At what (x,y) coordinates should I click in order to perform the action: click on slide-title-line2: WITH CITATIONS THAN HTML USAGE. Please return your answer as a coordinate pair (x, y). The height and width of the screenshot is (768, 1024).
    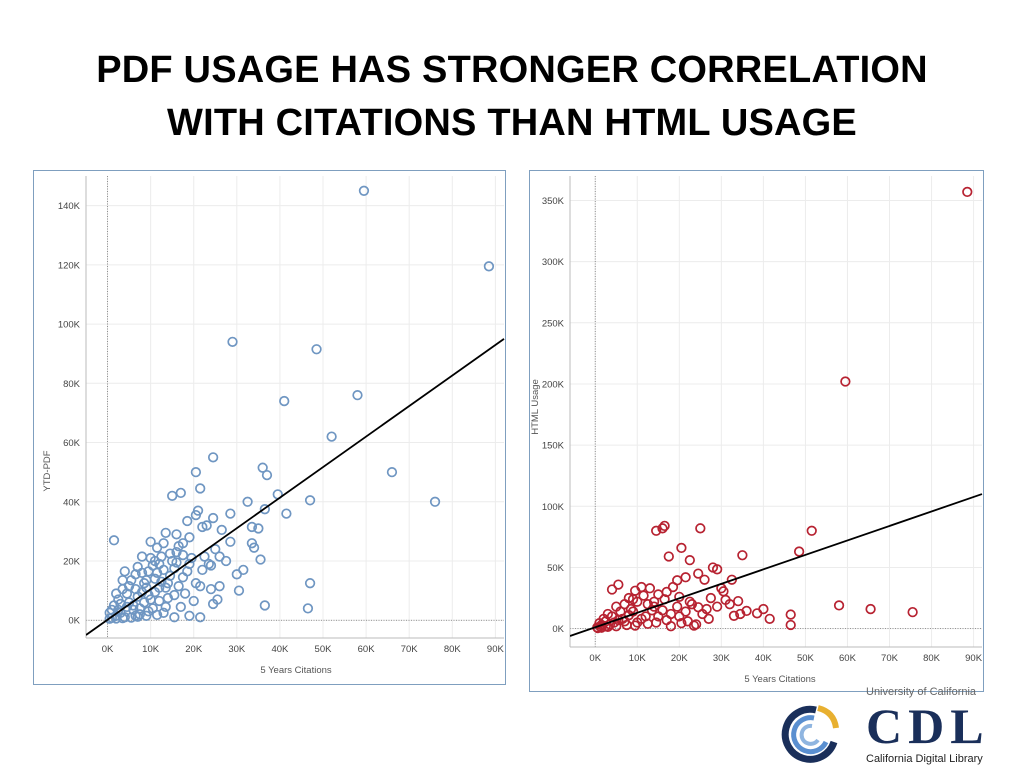
    Looking at the image, I should click on (512, 123).